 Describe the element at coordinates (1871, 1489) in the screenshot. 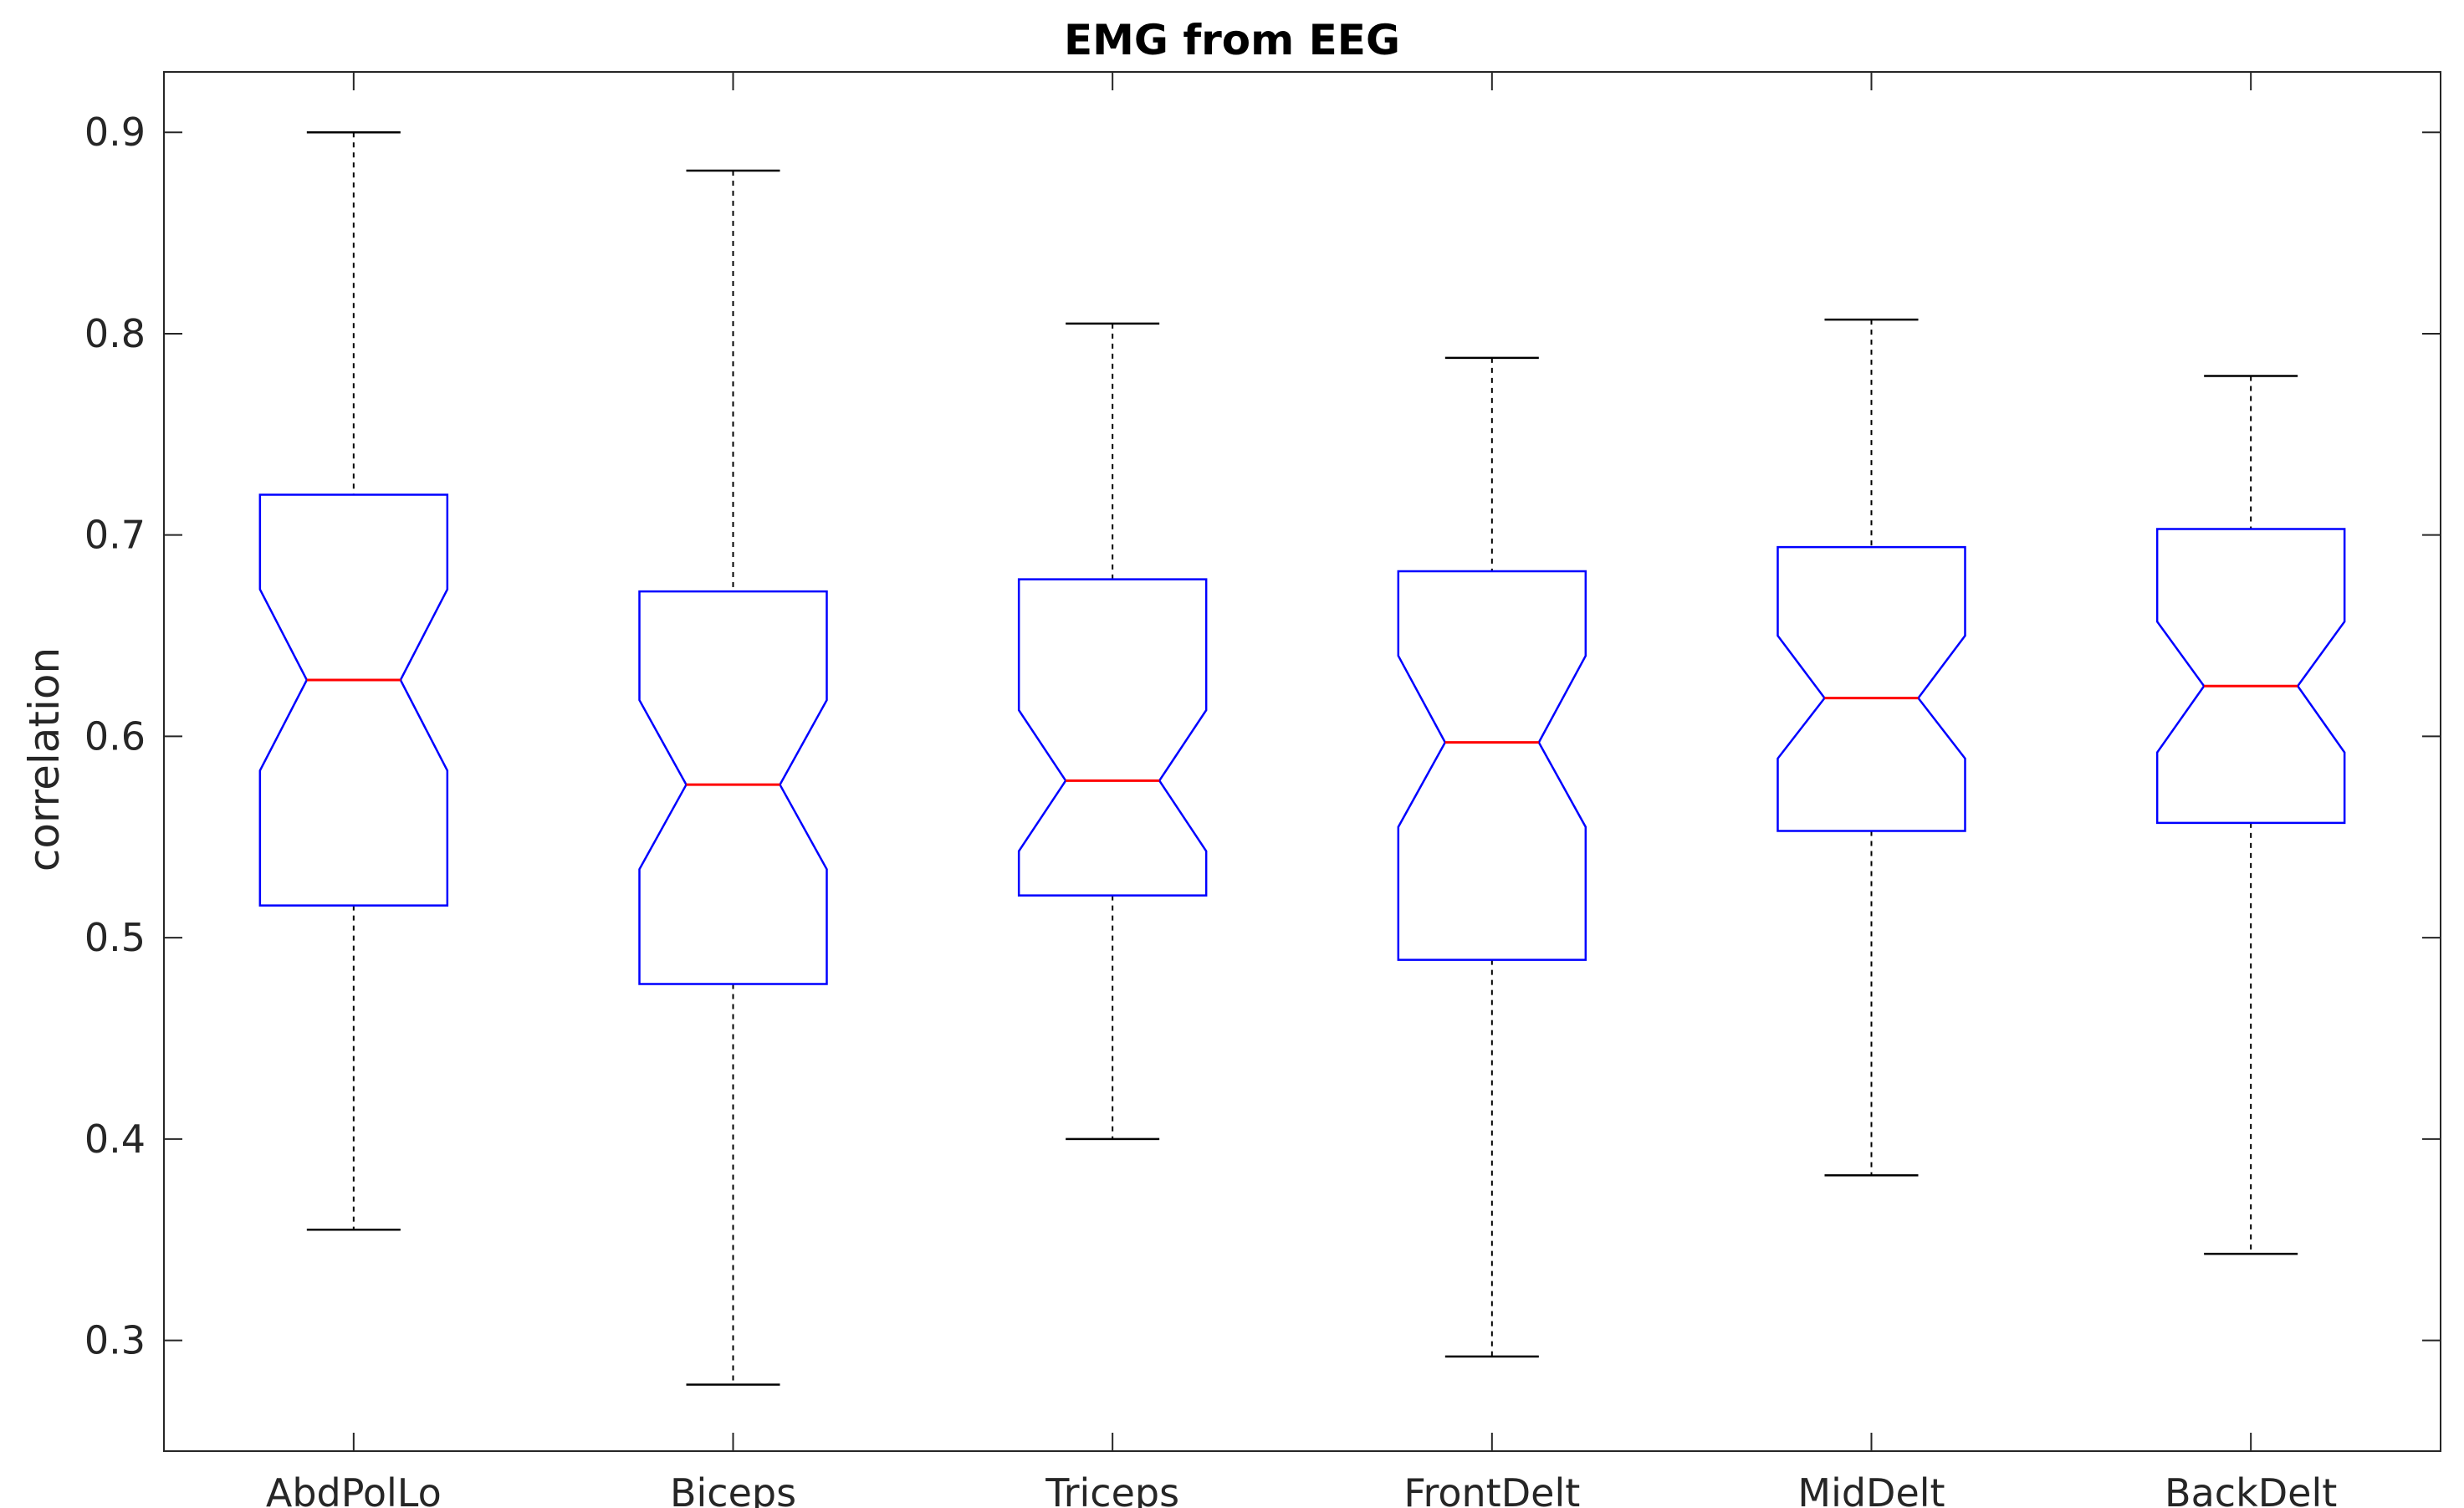

I see `x-tick-label: MidDelt` at that location.